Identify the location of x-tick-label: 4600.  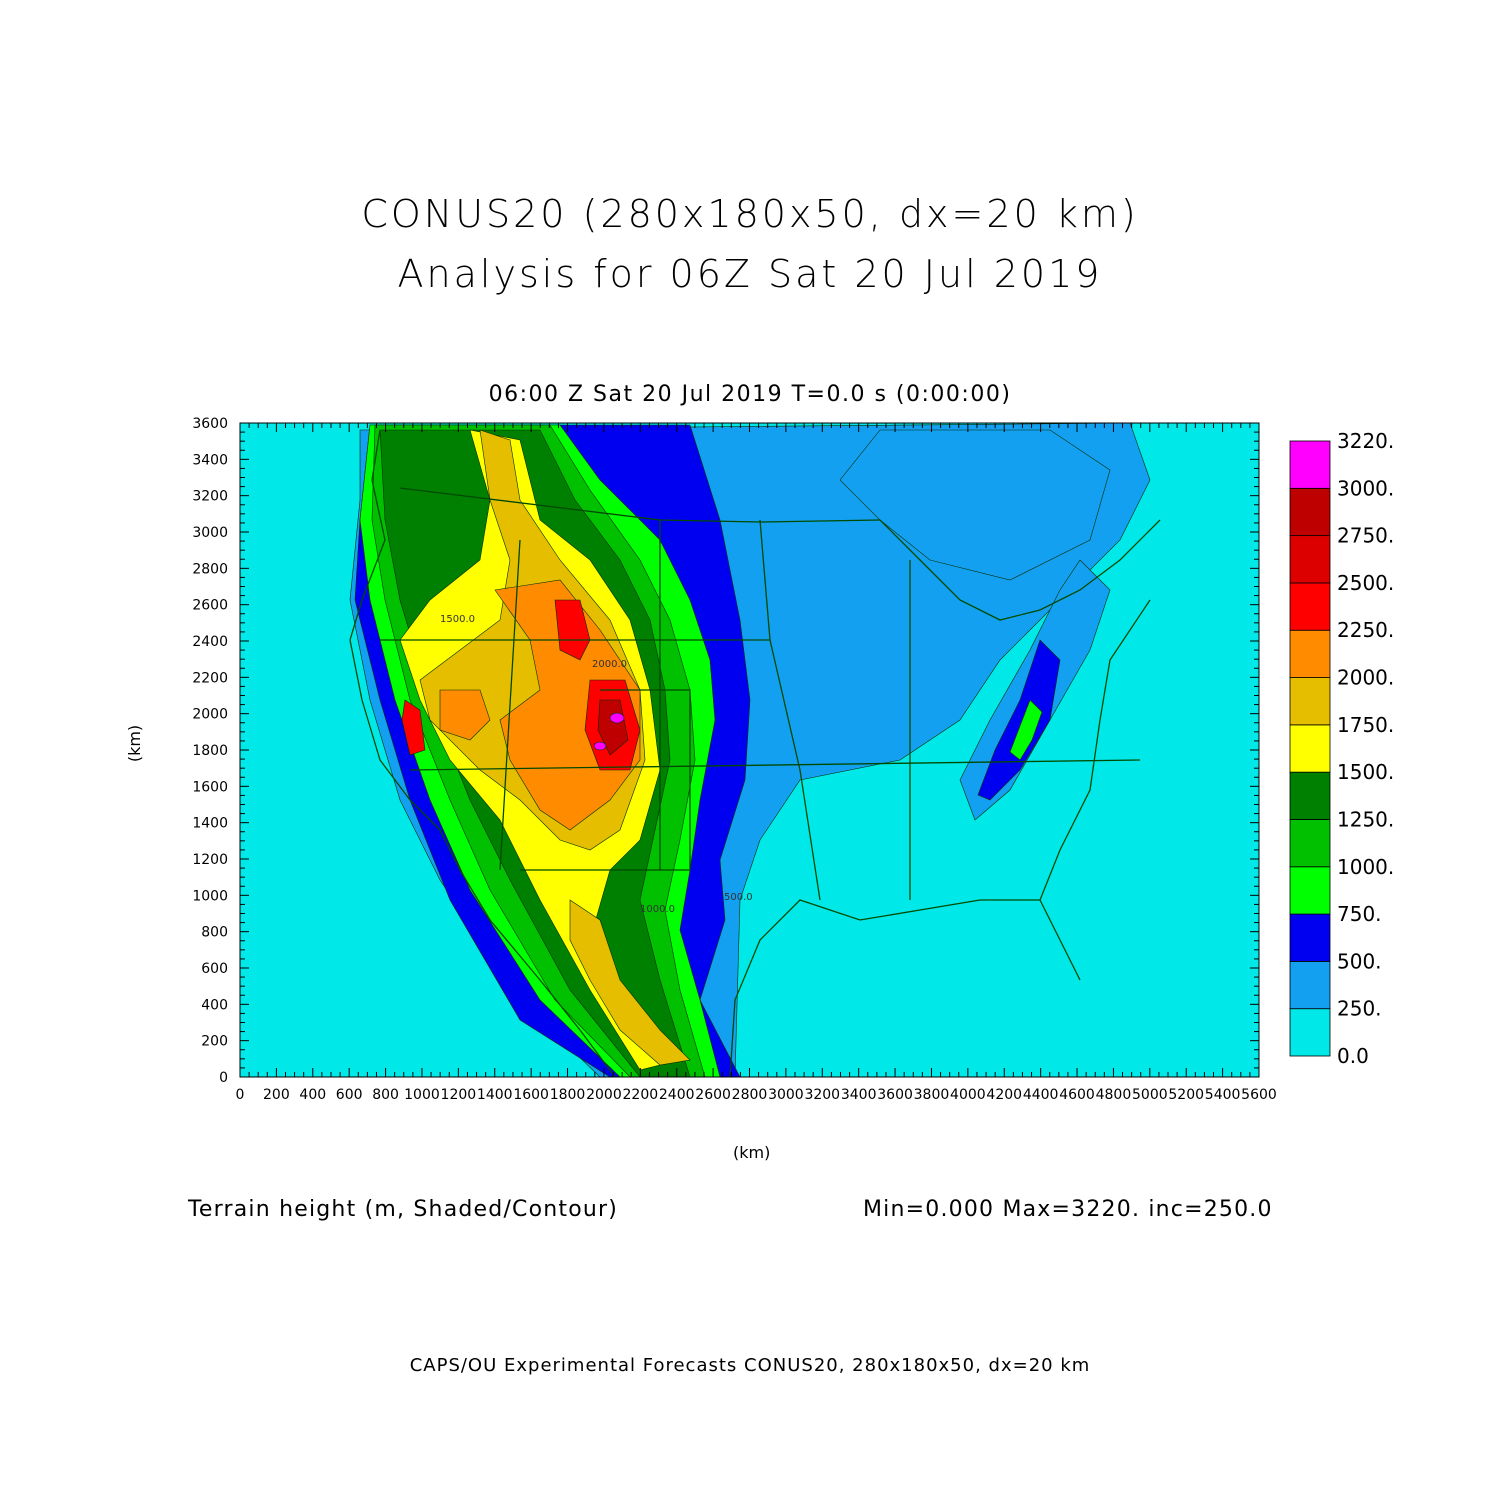
(1077, 1095).